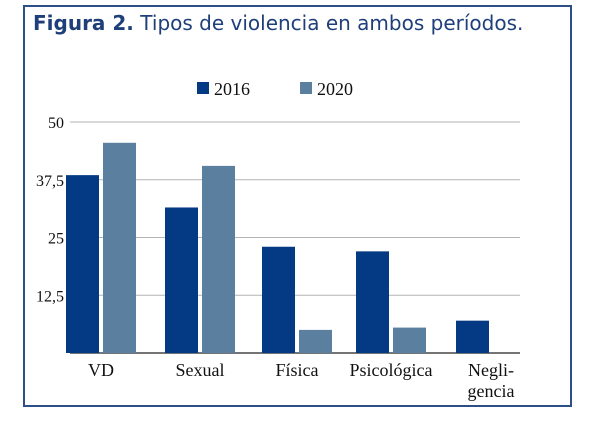  What do you see at coordinates (200, 370) in the screenshot?
I see `x-tick-label: Sexual` at bounding box center [200, 370].